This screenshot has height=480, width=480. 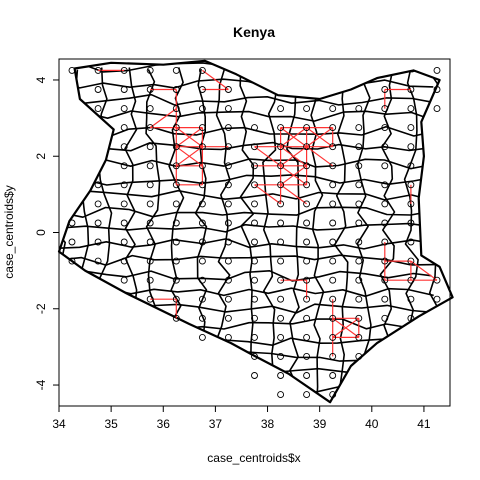 What do you see at coordinates (41, 308) in the screenshot?
I see `y-tick-label: -2` at bounding box center [41, 308].